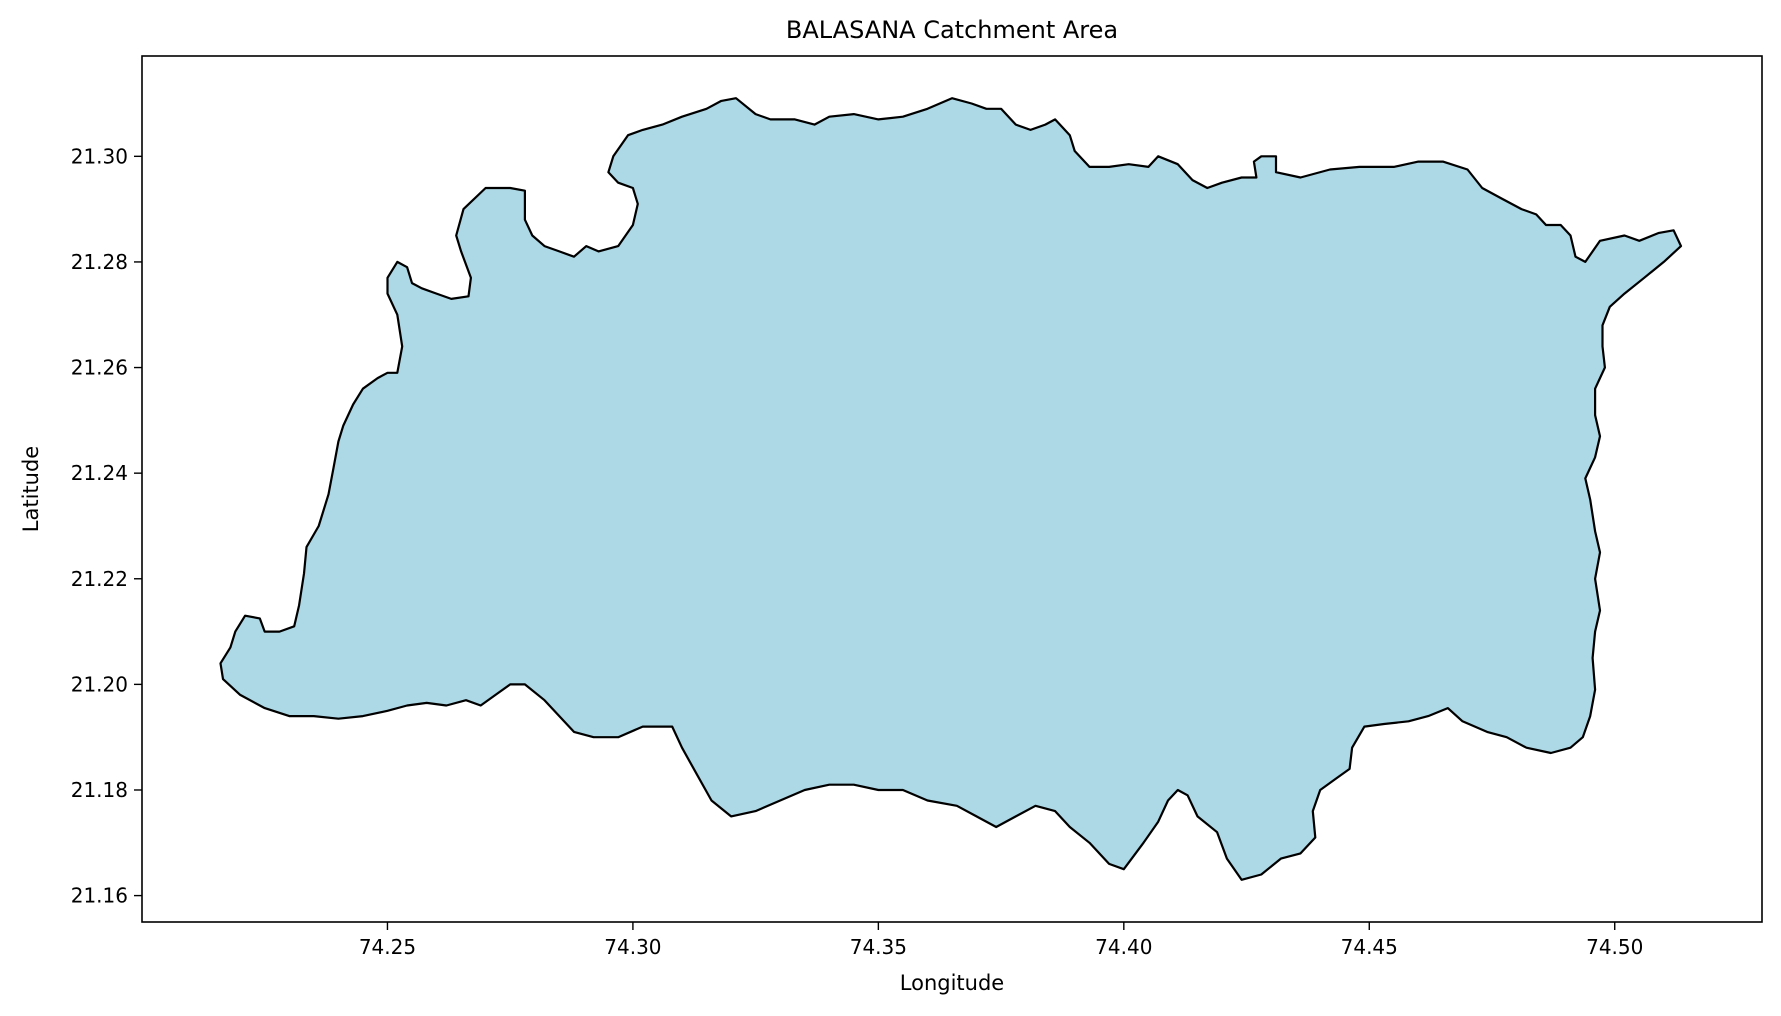  What do you see at coordinates (99, 473) in the screenshot?
I see `y-tick-label: 21.24` at bounding box center [99, 473].